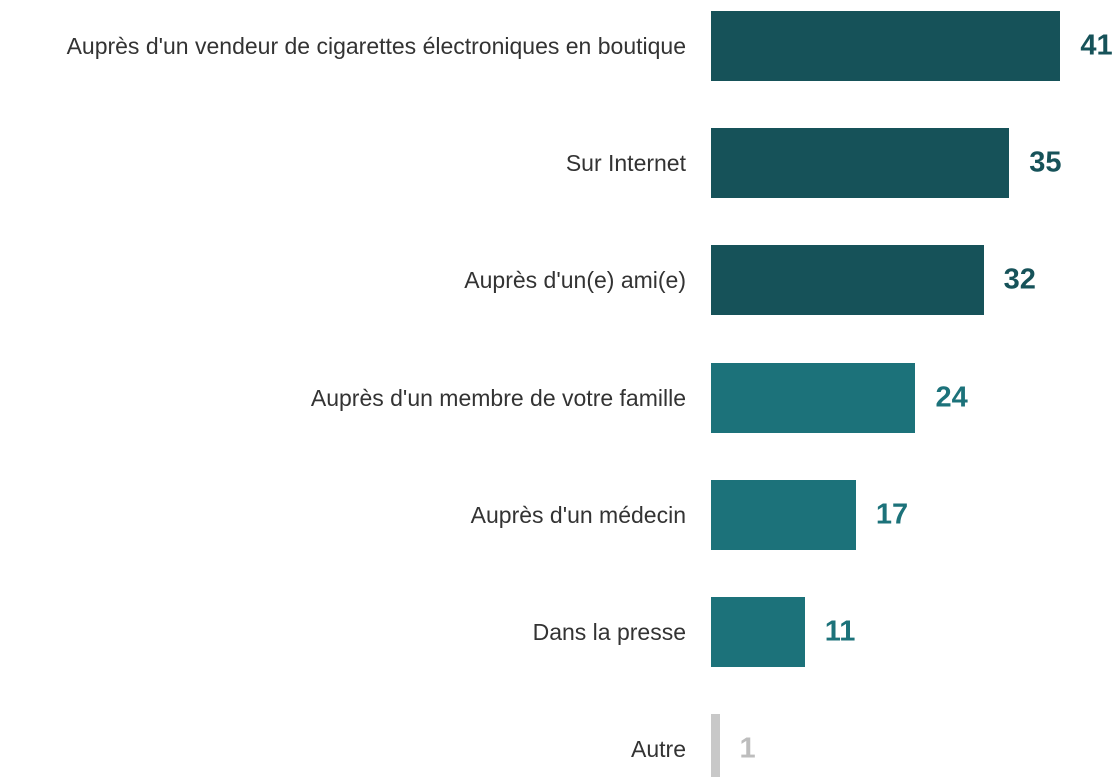  Describe the element at coordinates (498, 397) in the screenshot. I see `category-text: Auprès d'un membre de votre famille` at that location.